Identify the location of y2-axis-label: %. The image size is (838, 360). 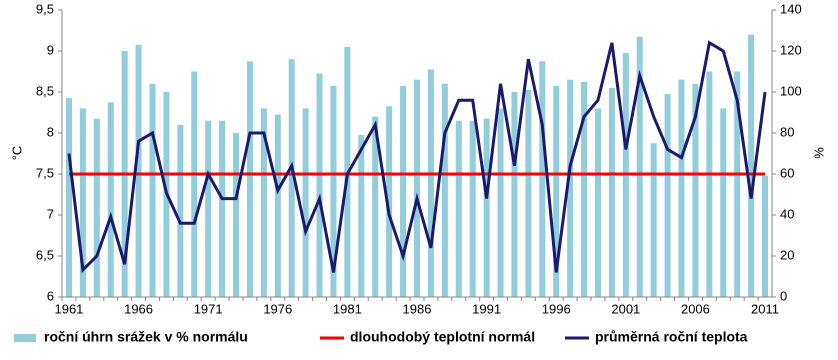
(818, 153).